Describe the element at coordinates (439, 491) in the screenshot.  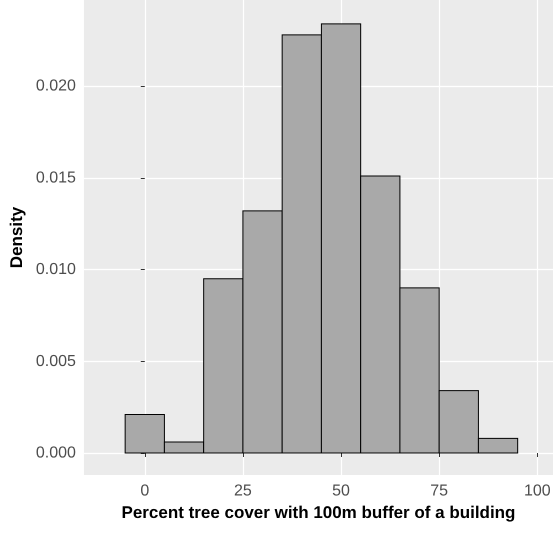
I see `x-tick-label: 75` at that location.